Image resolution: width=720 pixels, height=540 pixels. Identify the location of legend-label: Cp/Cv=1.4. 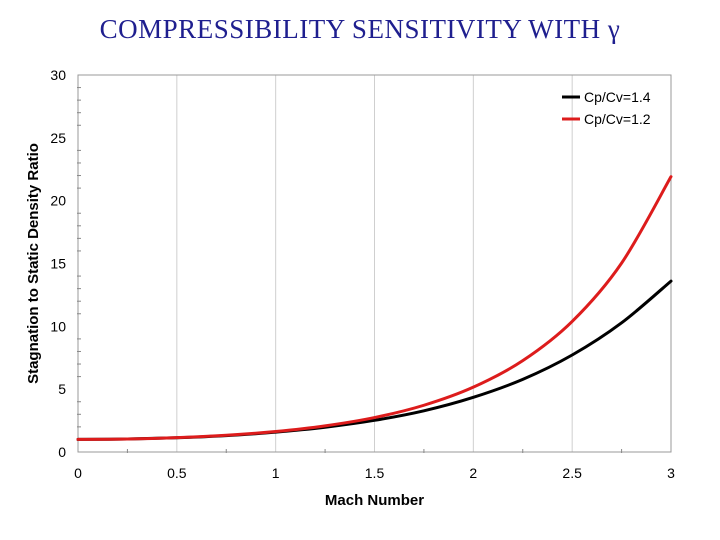
(617, 97).